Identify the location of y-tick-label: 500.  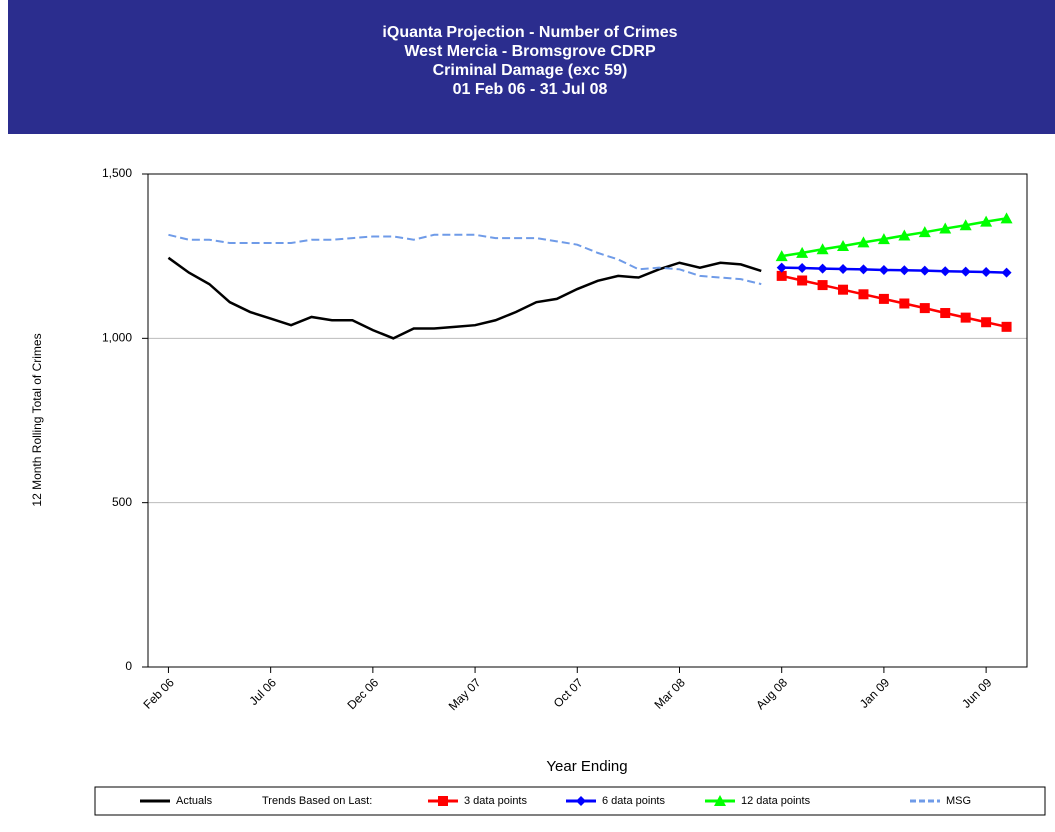
(122, 502).